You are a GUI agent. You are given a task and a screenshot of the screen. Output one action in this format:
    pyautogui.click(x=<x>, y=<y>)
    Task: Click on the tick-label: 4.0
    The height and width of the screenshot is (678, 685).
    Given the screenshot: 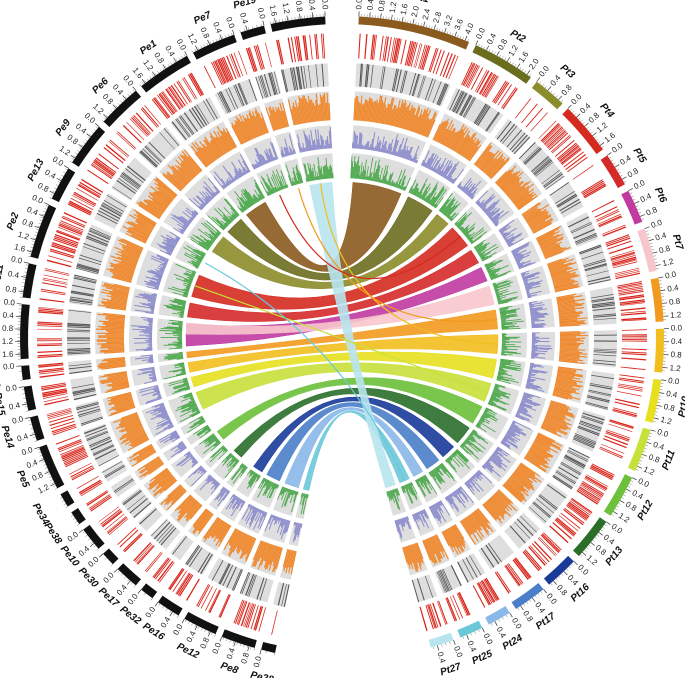 What is the action you would take?
    pyautogui.click(x=469, y=28)
    